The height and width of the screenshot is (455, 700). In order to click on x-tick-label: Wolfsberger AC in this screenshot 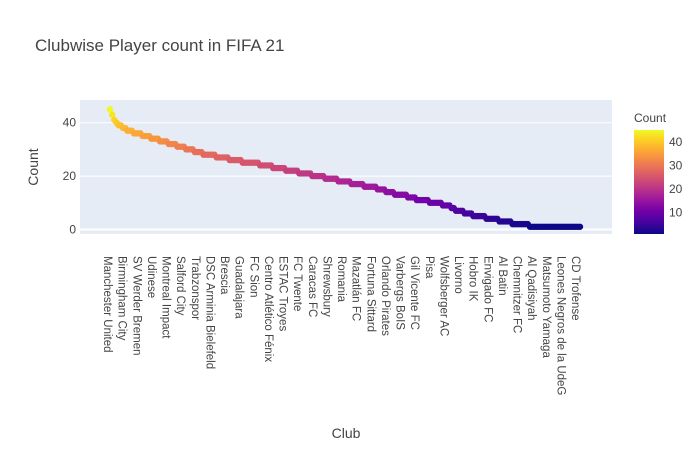, I will do `click(443, 296)`.